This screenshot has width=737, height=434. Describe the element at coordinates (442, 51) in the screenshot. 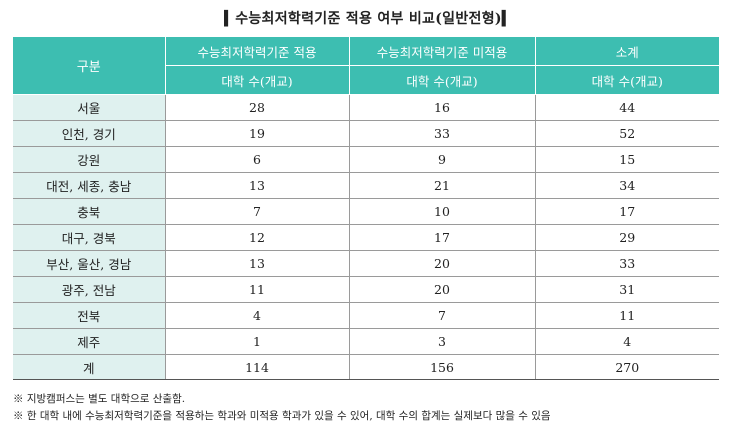

I see `header-not-applied: 수능최저학력기준 미적용` at that location.